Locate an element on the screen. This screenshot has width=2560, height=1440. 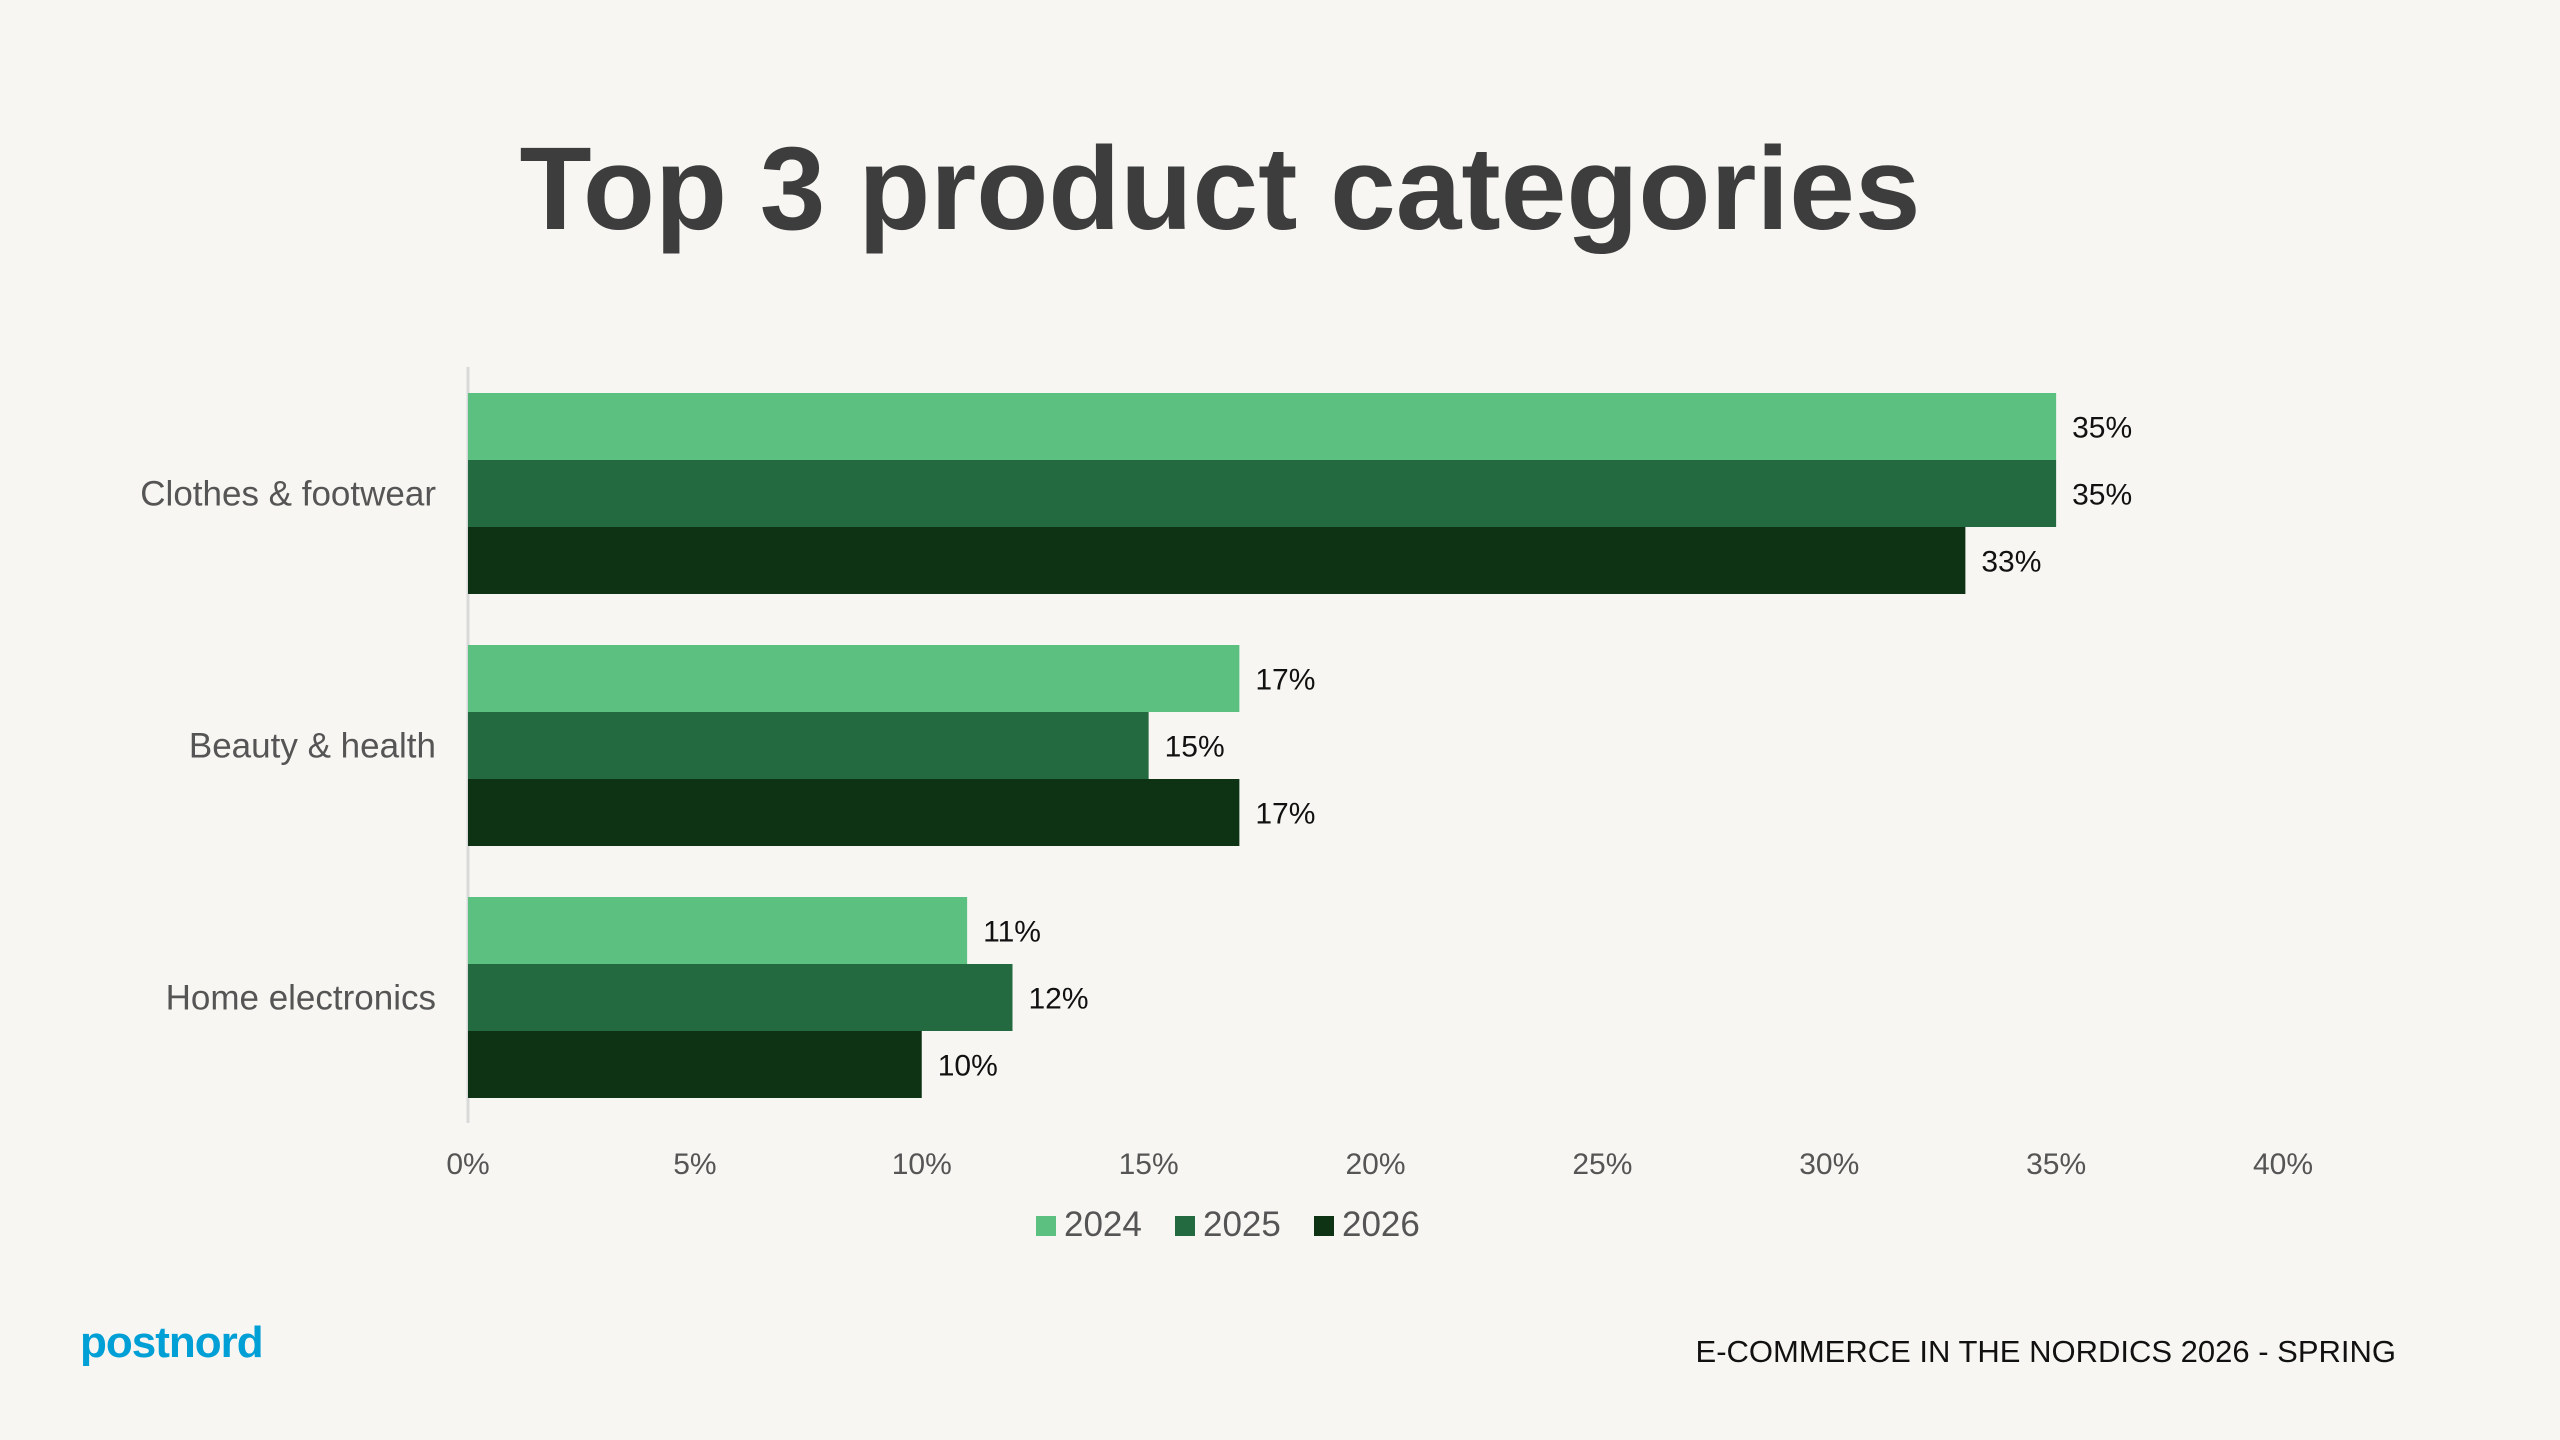
x-tick-label: 0% is located at coordinates (467, 1164).